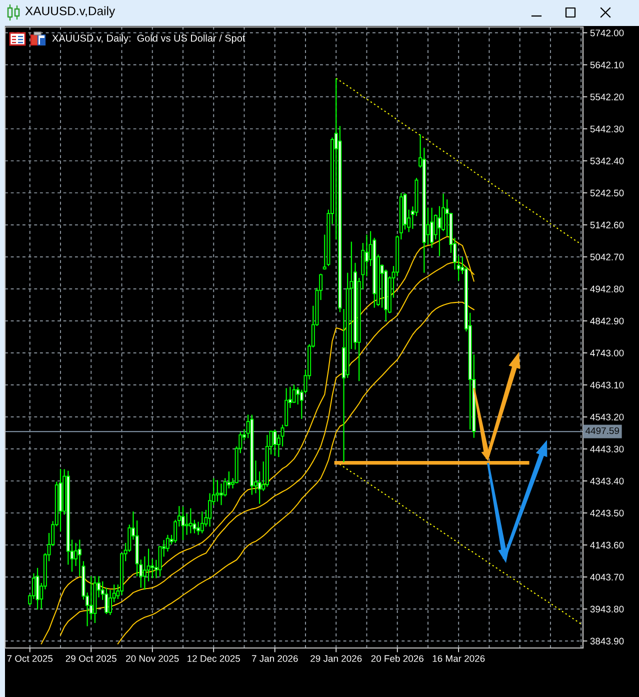 The width and height of the screenshot is (639, 697). What do you see at coordinates (607, 97) in the screenshot?
I see `y-tick-label: 5542.20` at bounding box center [607, 97].